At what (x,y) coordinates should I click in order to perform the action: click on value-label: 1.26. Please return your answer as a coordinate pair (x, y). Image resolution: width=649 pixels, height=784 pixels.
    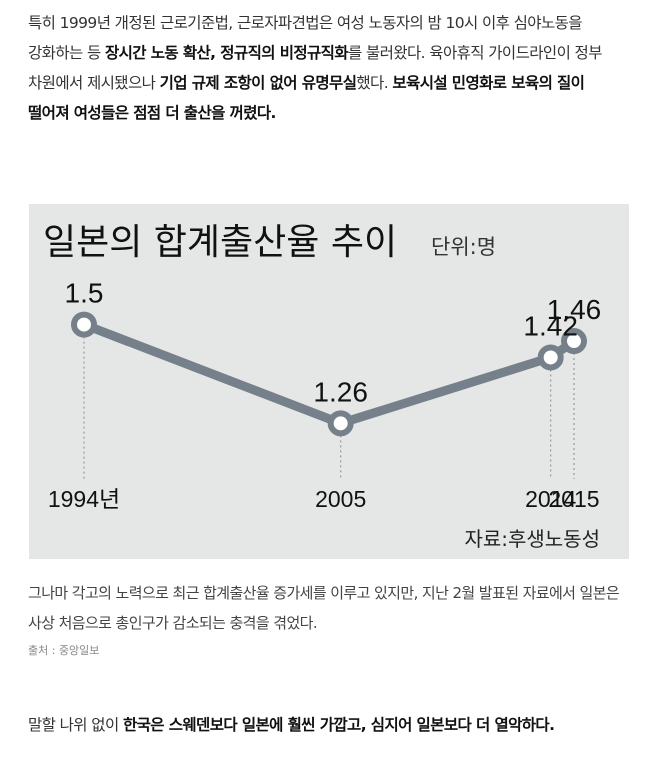
    Looking at the image, I should click on (340, 391).